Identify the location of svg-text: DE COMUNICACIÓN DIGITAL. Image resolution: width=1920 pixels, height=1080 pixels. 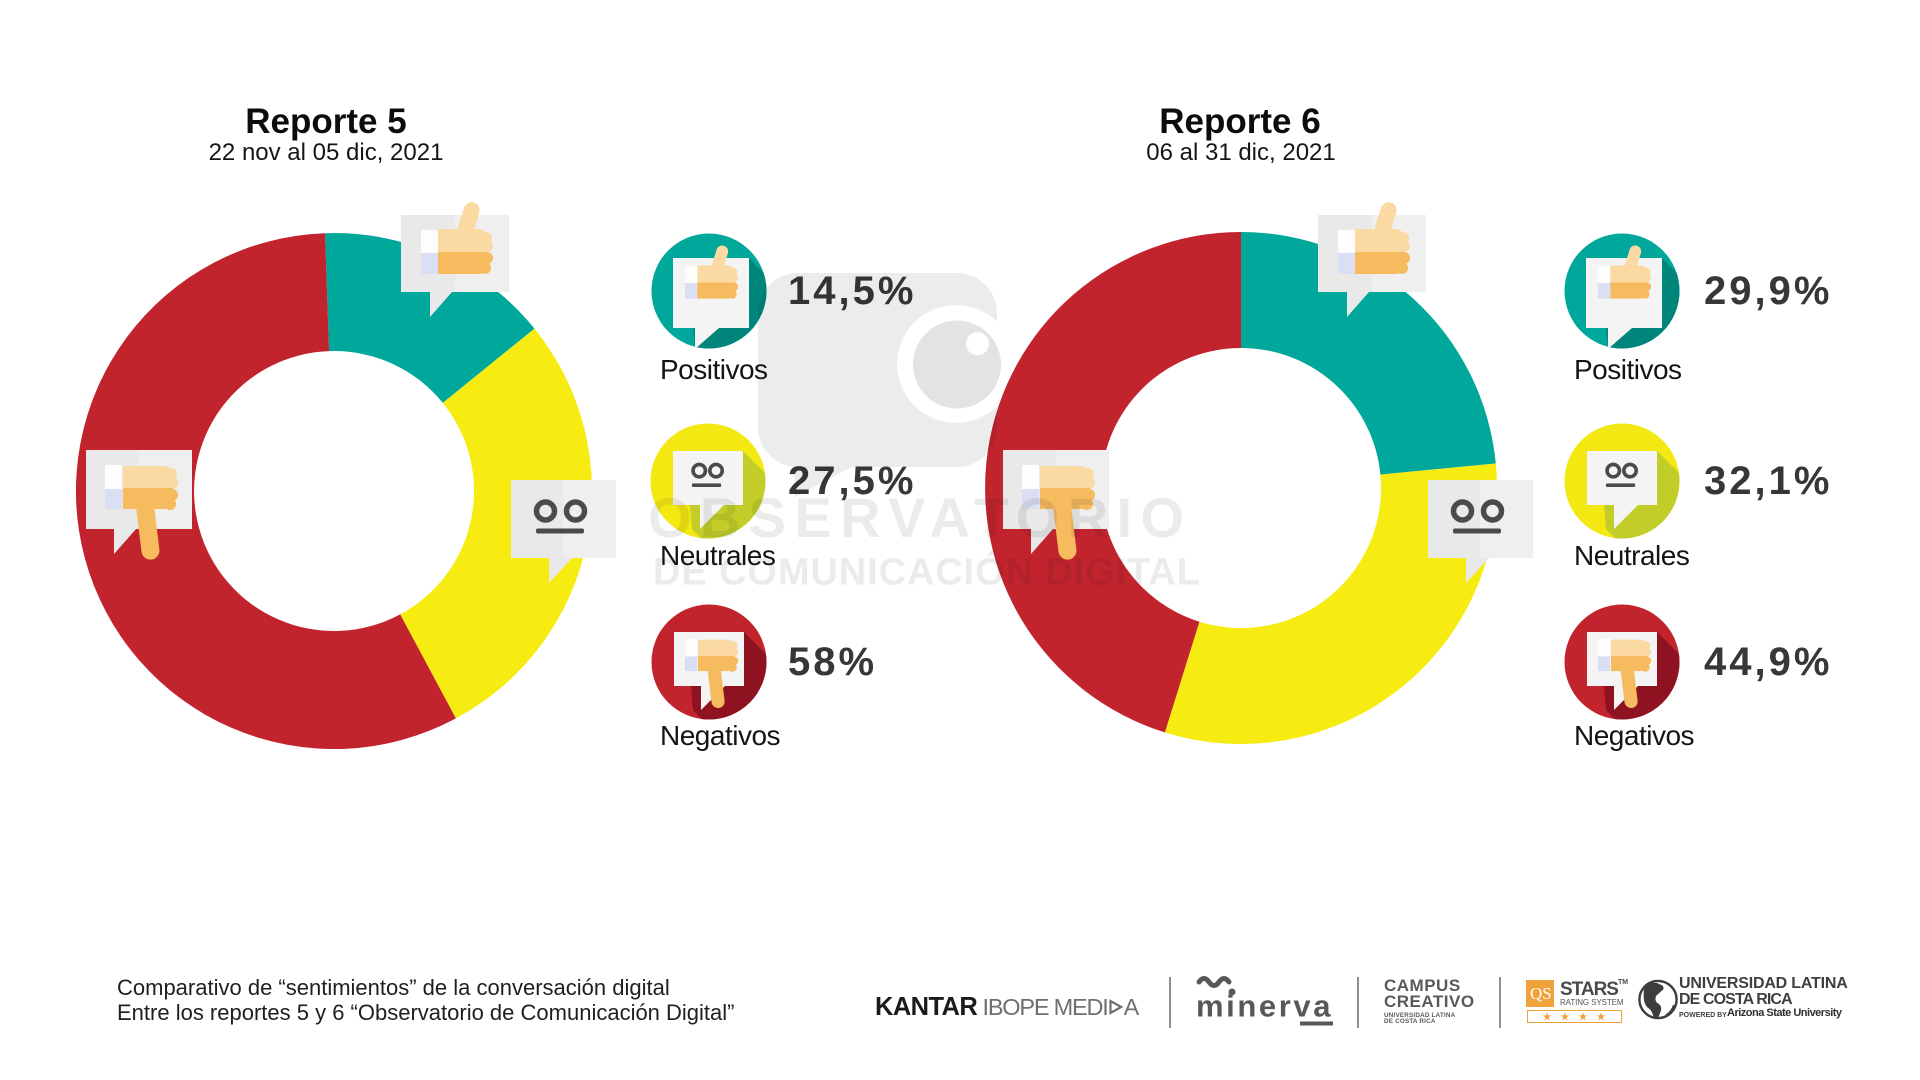
(926, 572).